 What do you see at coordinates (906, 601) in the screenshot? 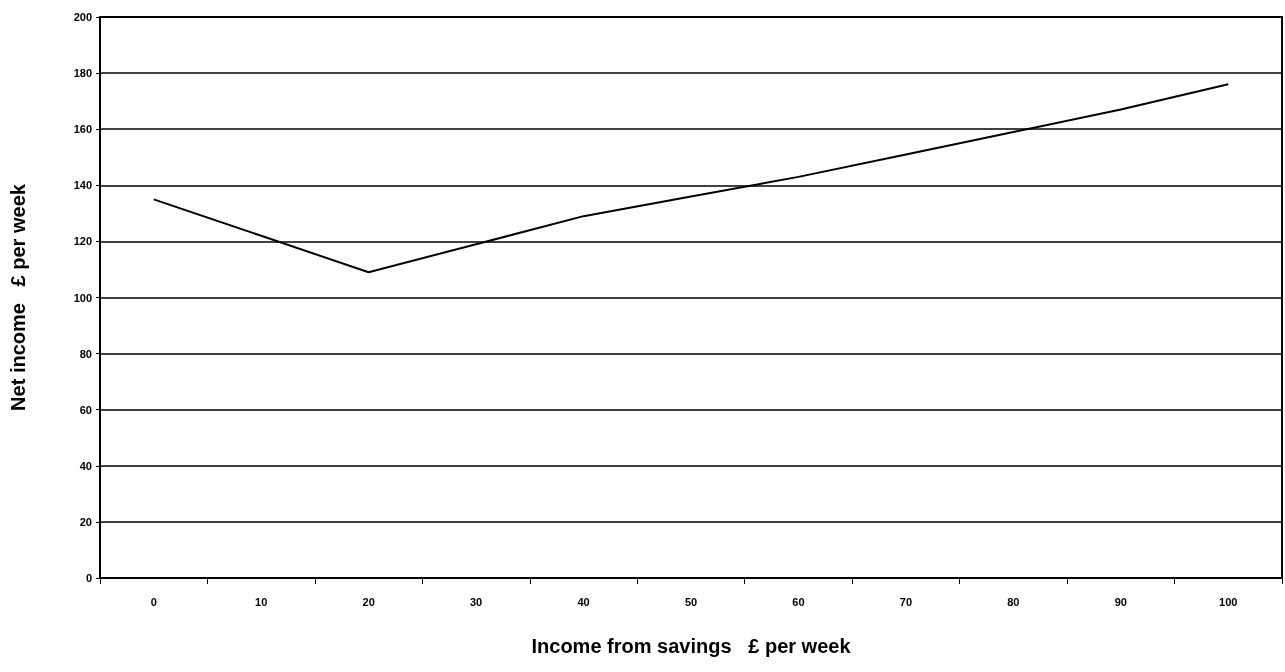
I see `x-tick-label: 70` at bounding box center [906, 601].